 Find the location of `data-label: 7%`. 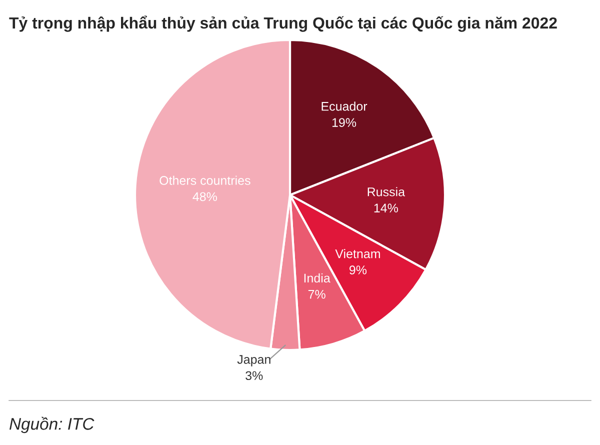

data-label: 7% is located at coordinates (317, 294).